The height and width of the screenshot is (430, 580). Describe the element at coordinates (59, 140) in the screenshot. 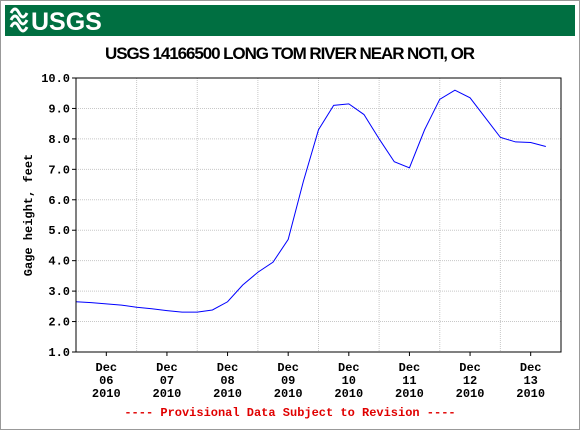

I see `y-tick-label: 8.0` at that location.